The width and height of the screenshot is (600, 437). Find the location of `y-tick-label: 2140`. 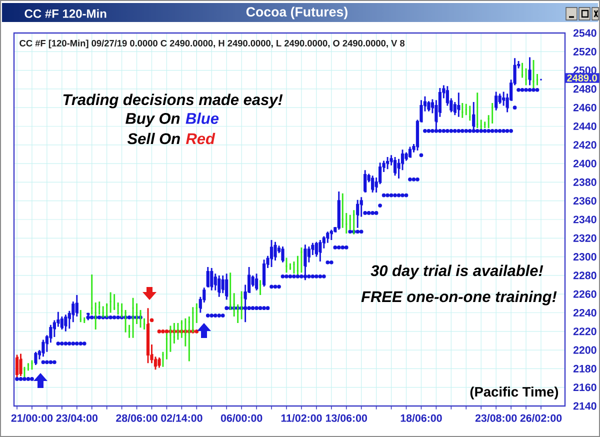

y-tick-label: 2140 is located at coordinates (584, 406).